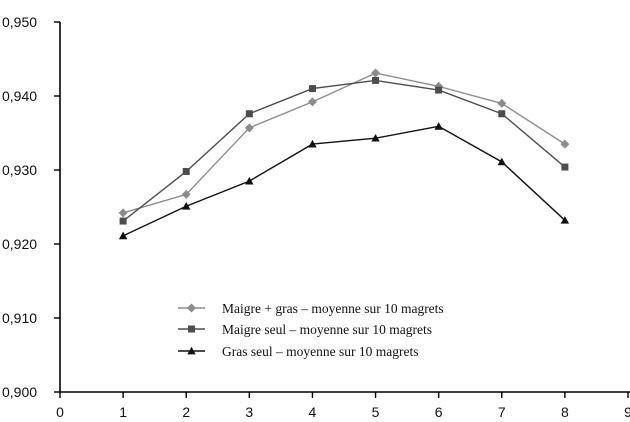  What do you see at coordinates (502, 412) in the screenshot?
I see `x-tick-label: 7` at bounding box center [502, 412].